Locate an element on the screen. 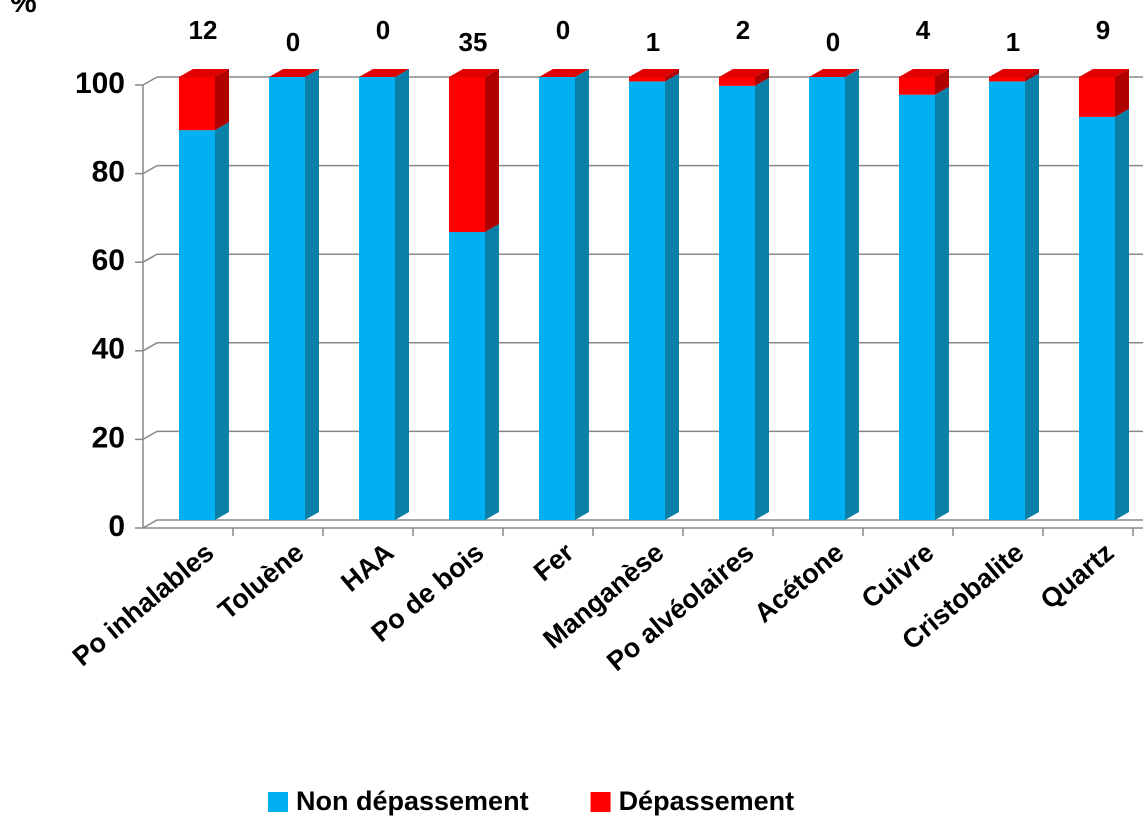 This screenshot has width=1143, height=820. x-tick-label: Cuivre is located at coordinates (898, 575).